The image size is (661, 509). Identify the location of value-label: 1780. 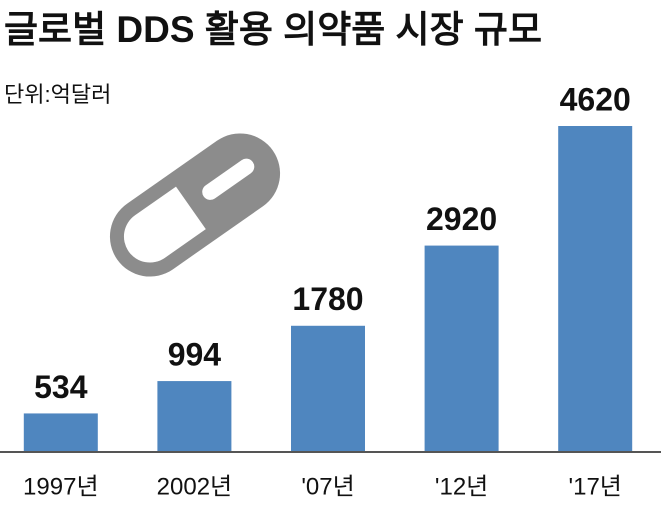
(327, 299).